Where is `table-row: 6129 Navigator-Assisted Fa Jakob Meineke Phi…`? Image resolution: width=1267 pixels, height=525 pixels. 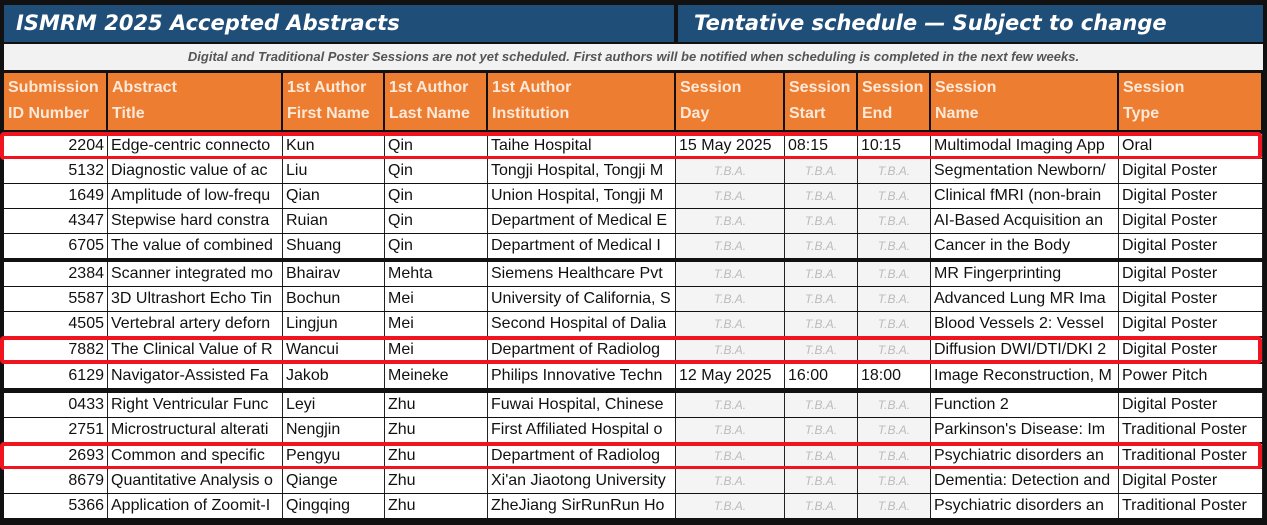
table-row: 6129 Navigator-Assisted Fa Jakob Meineke Phi… is located at coordinates (633, 376).